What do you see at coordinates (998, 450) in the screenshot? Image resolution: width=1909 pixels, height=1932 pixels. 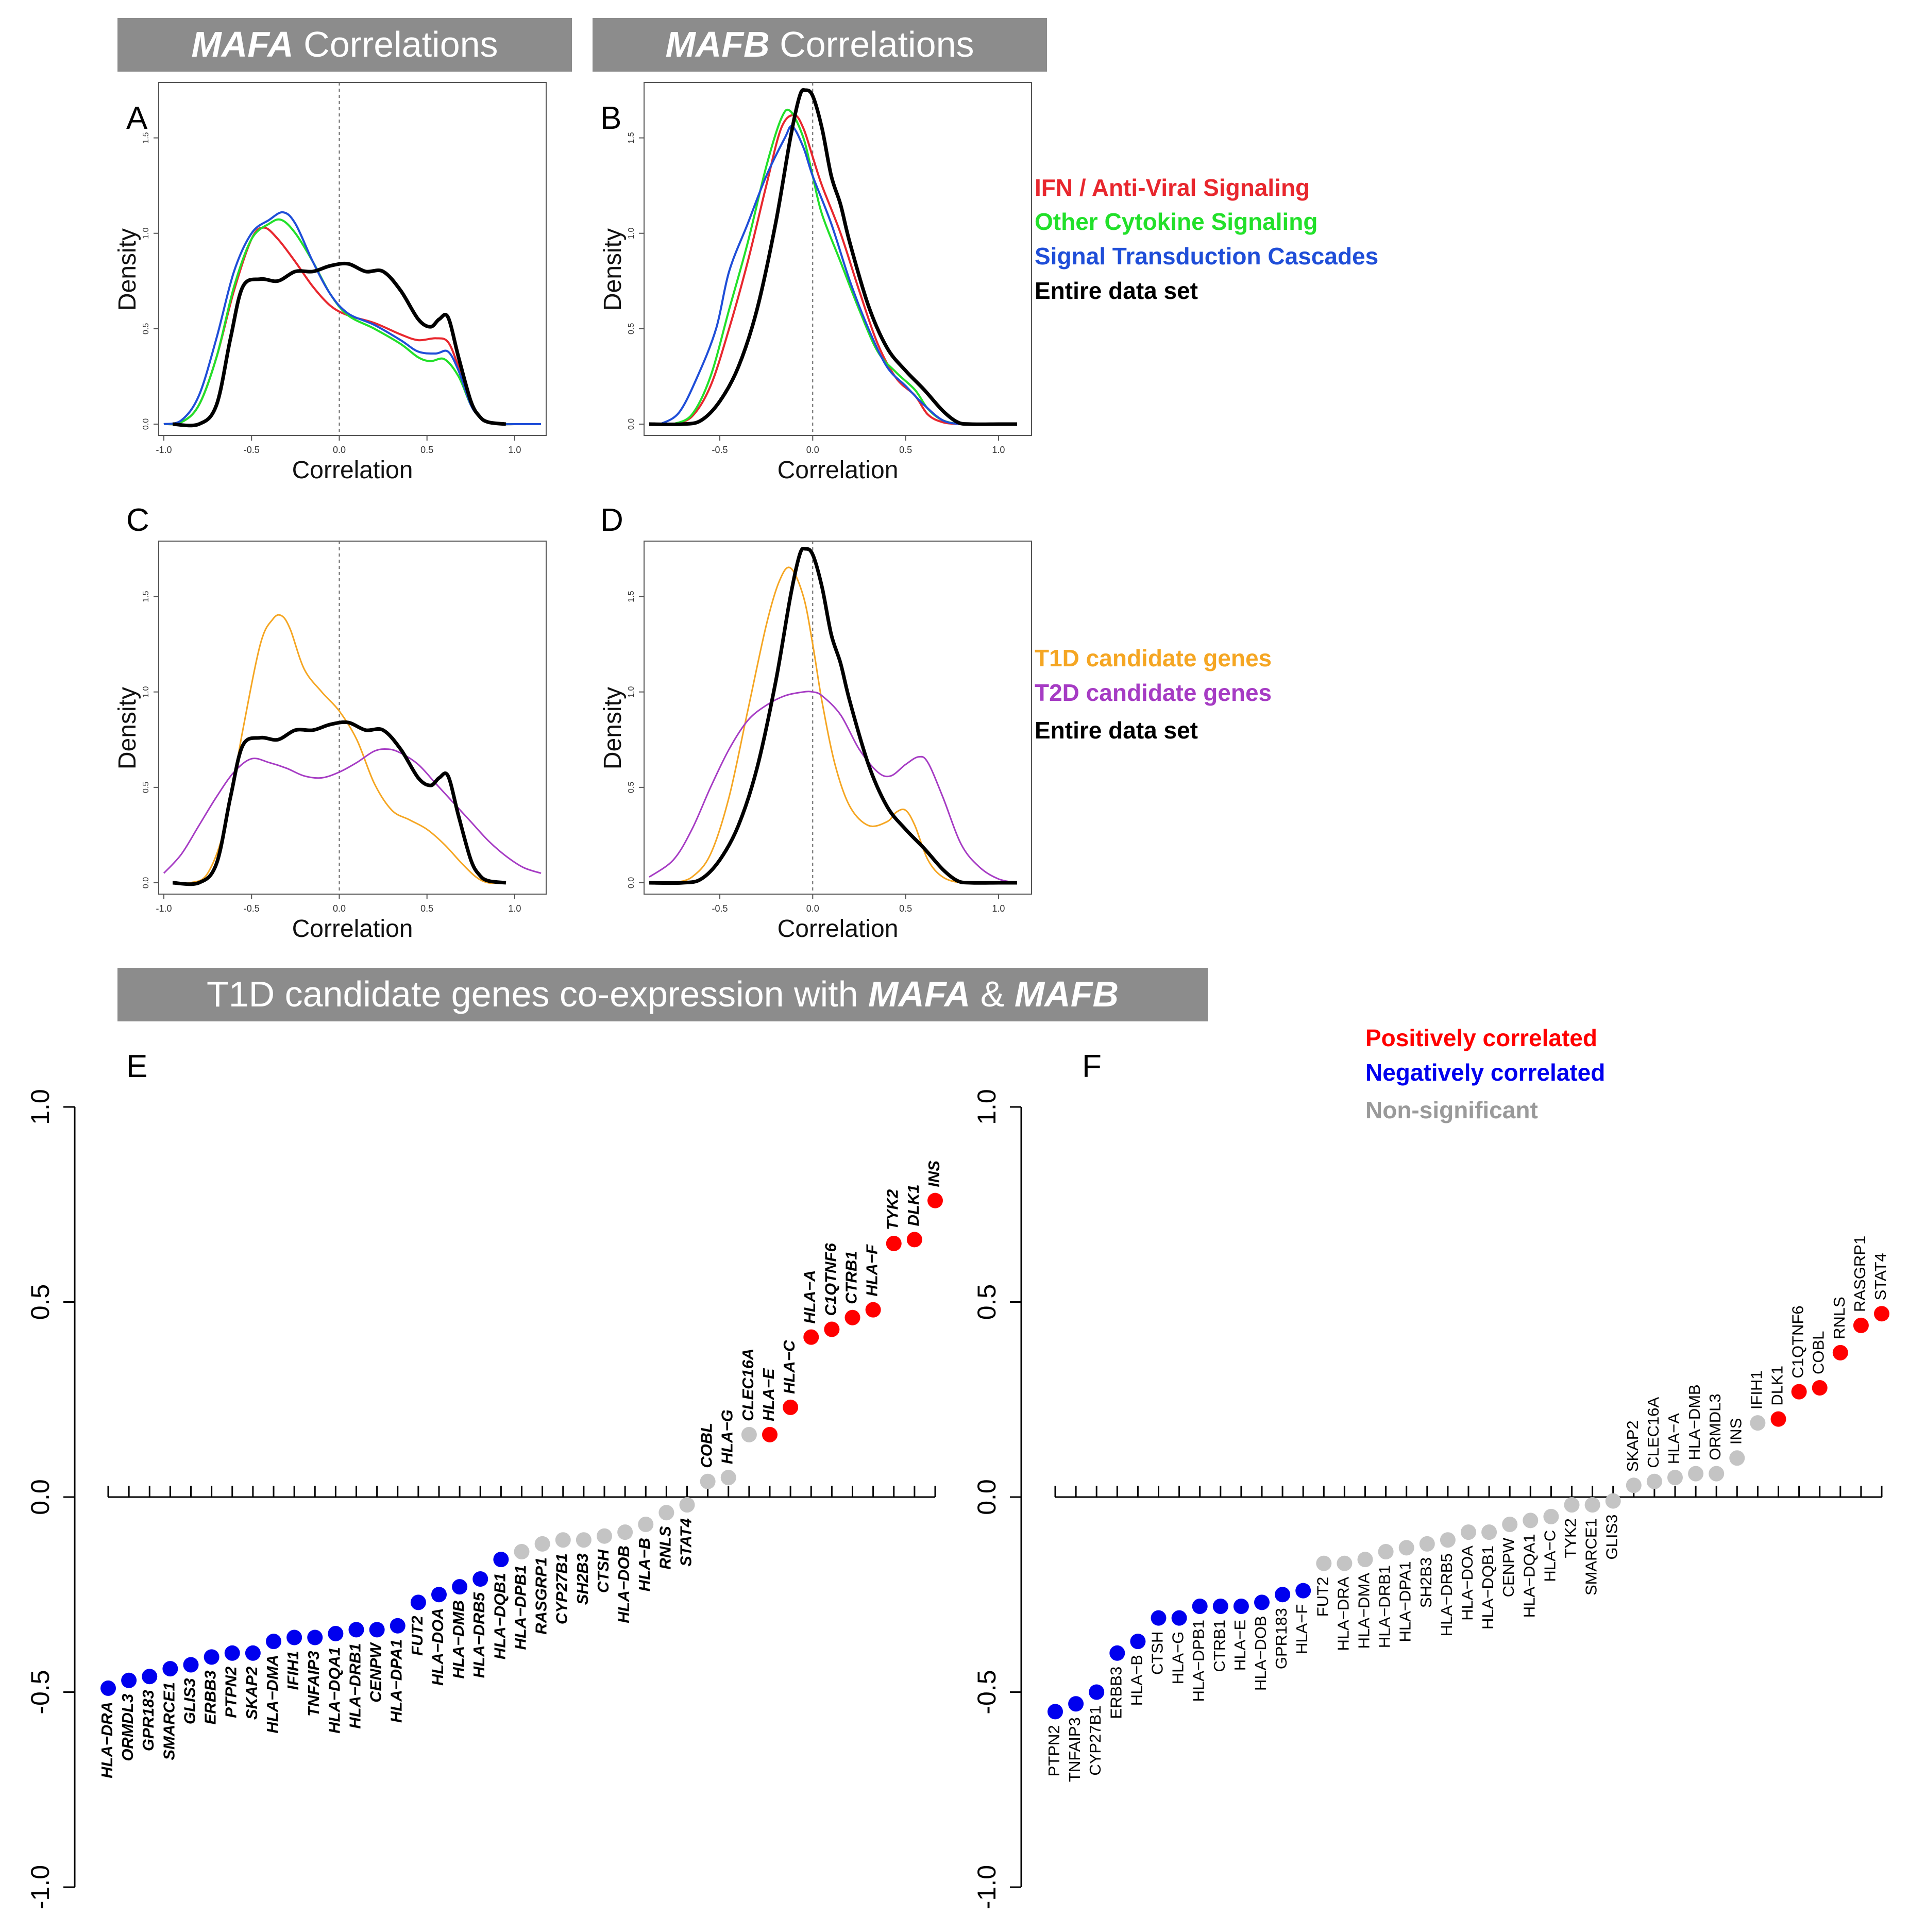 I see `x-tick-label: 1.0` at bounding box center [998, 450].